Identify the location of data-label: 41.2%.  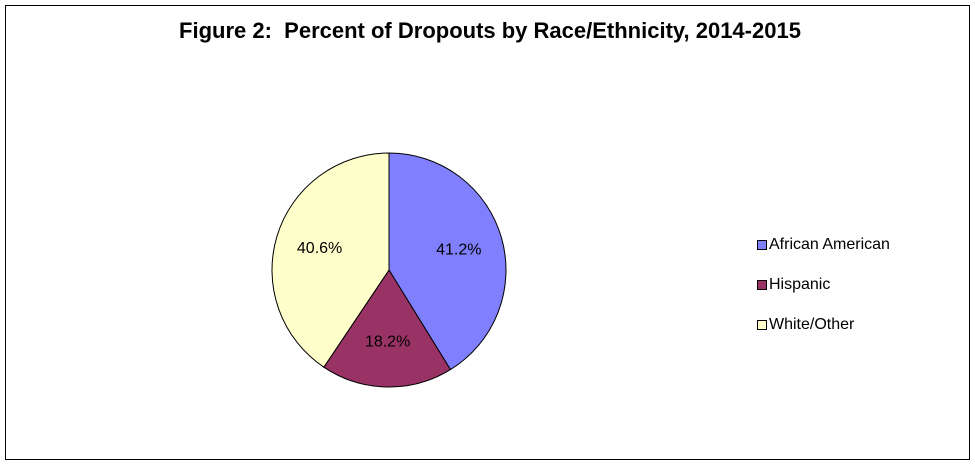
(458, 249).